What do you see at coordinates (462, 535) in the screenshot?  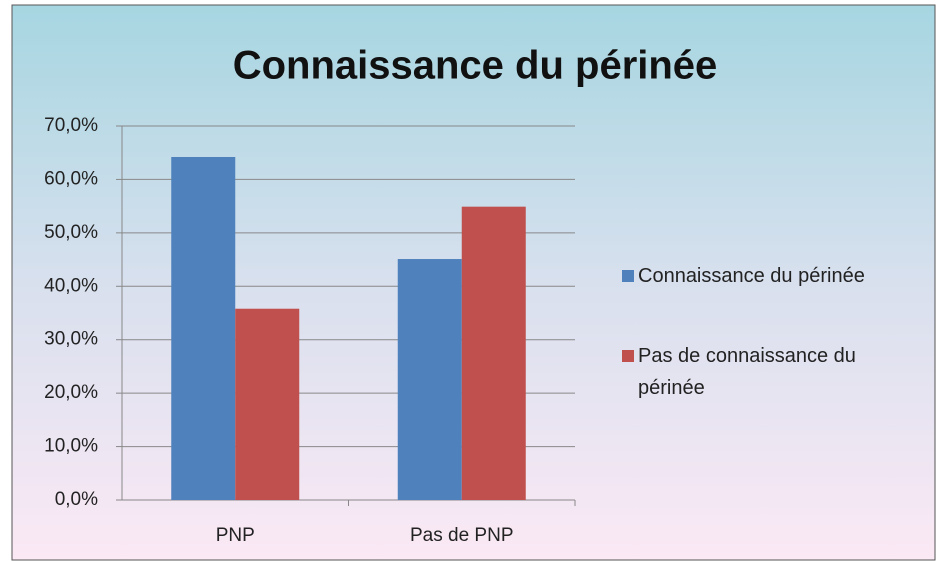 I see `x-tick-label: Pas de PNP` at bounding box center [462, 535].